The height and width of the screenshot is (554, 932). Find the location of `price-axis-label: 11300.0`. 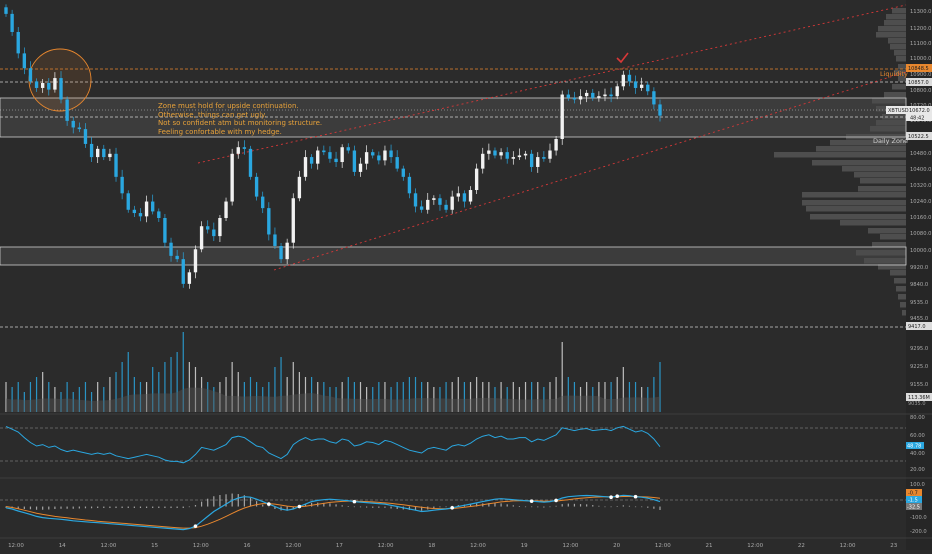

price-axis-label: 11300.0 is located at coordinates (920, 12).